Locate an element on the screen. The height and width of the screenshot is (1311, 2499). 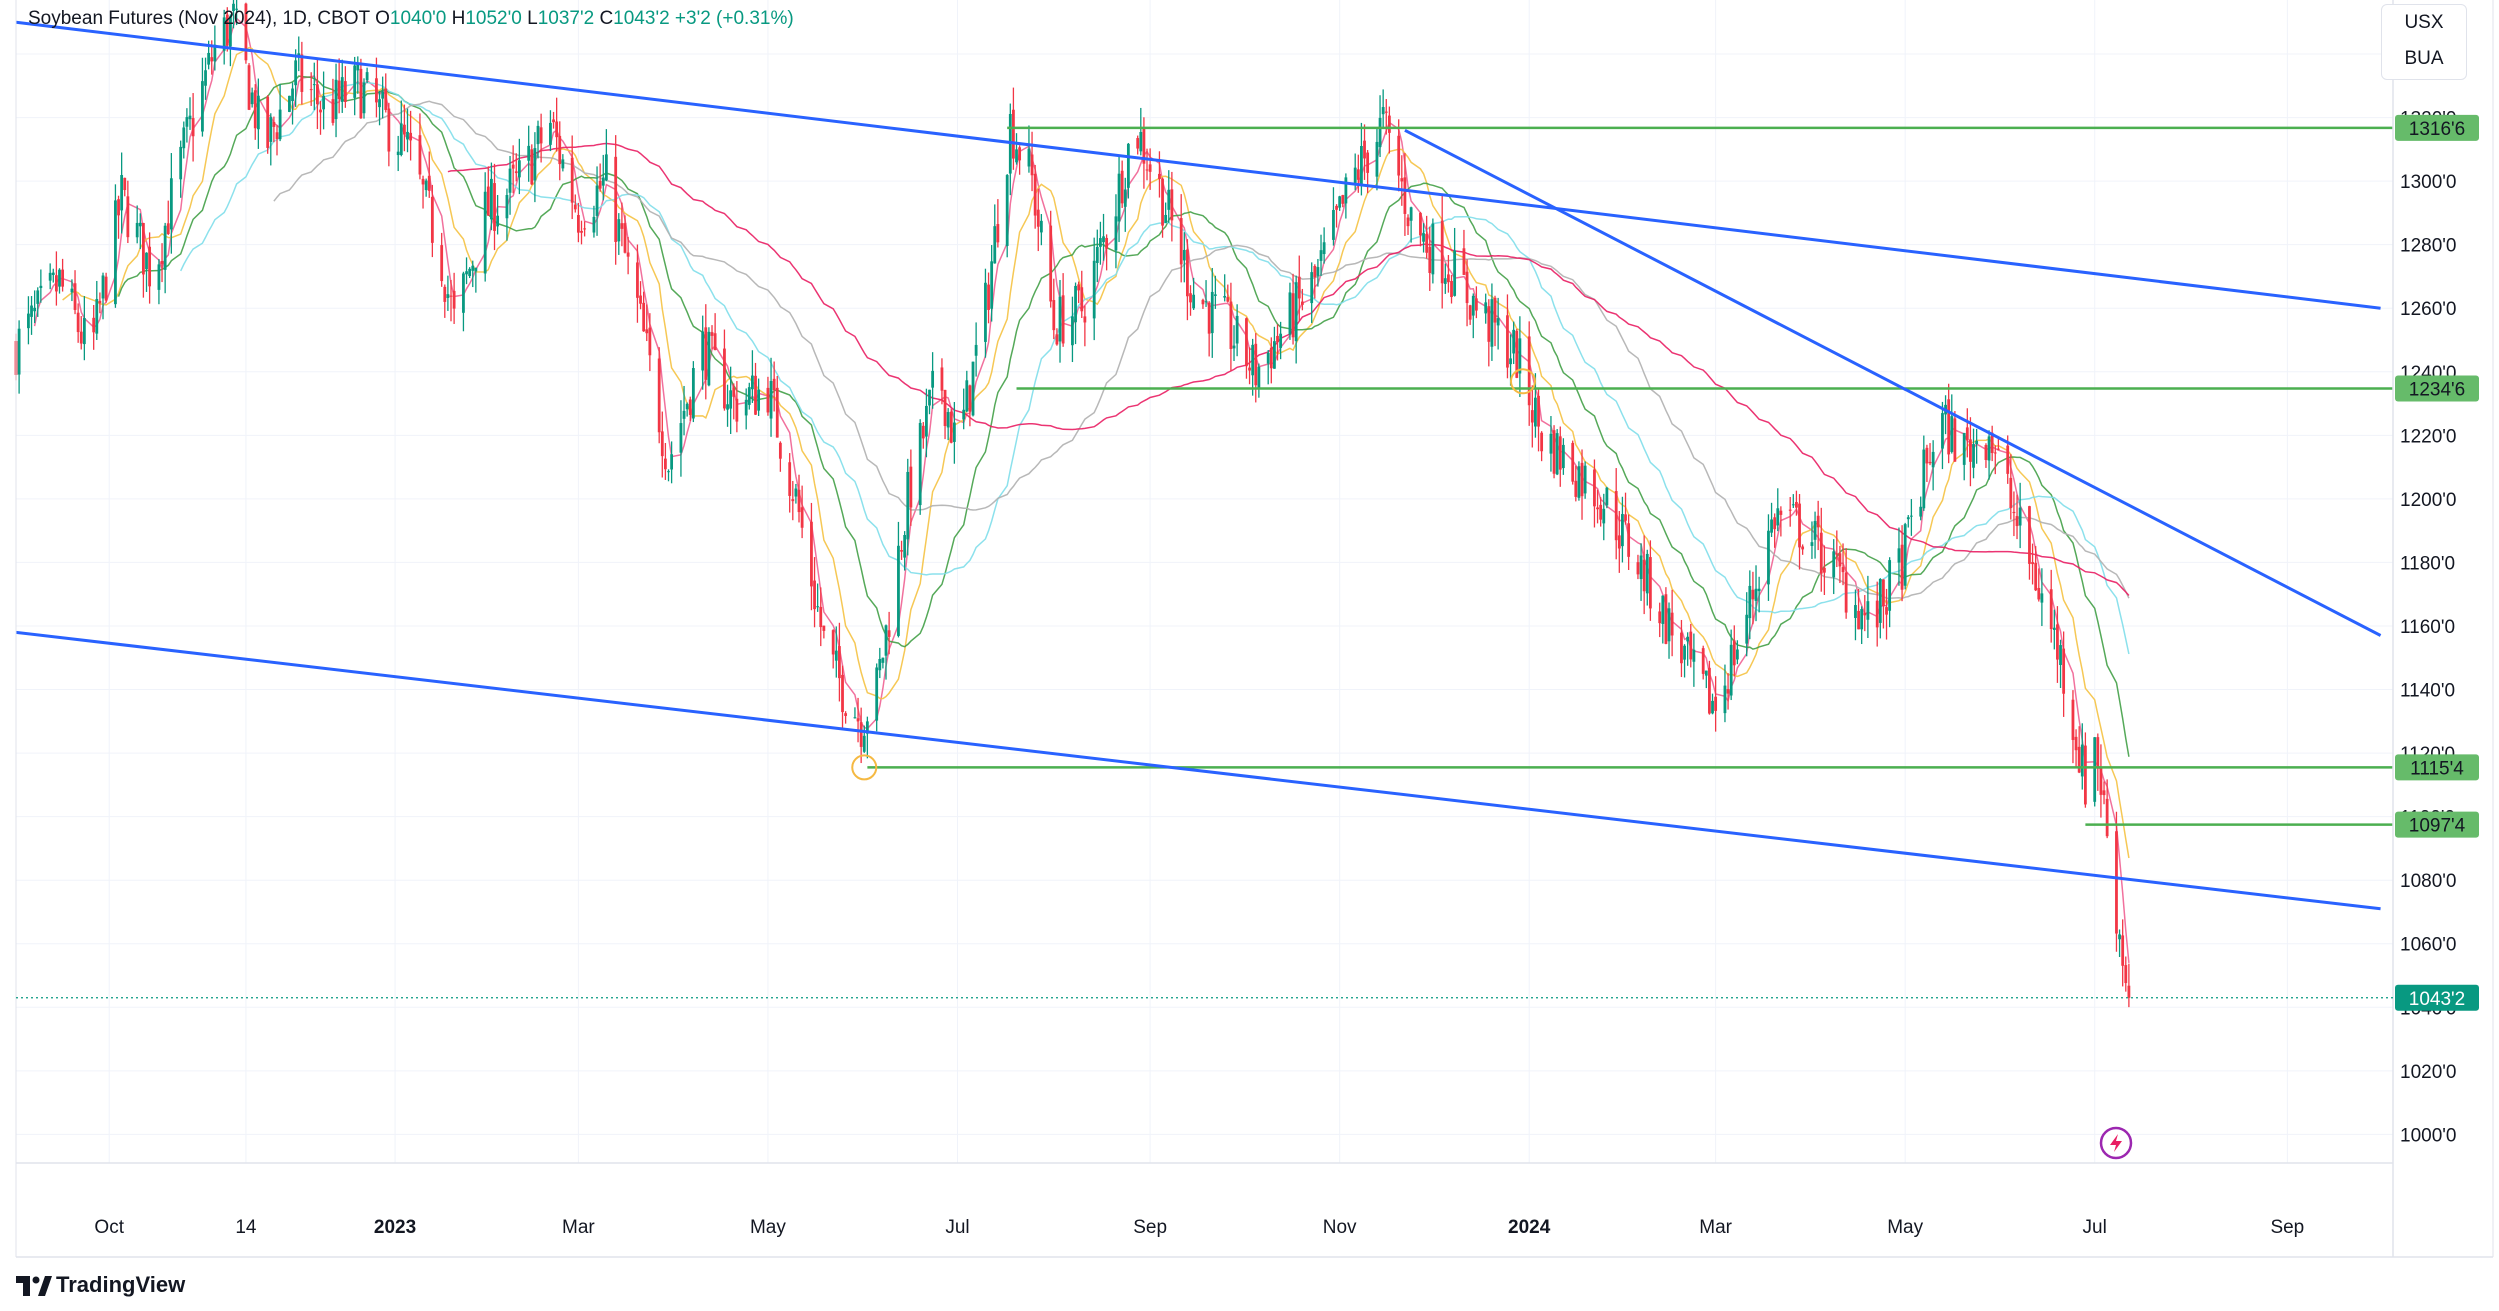
y-tick-label: 1200'0 is located at coordinates (2428, 500).